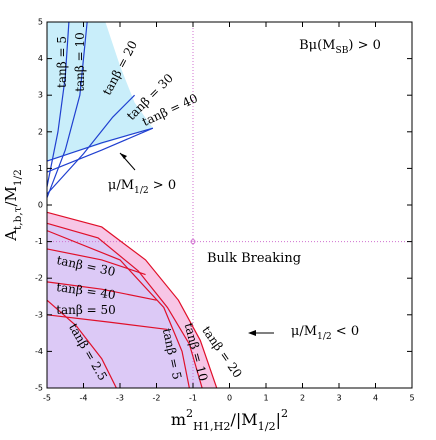  I want to click on text-part: SB, so click(341, 51).